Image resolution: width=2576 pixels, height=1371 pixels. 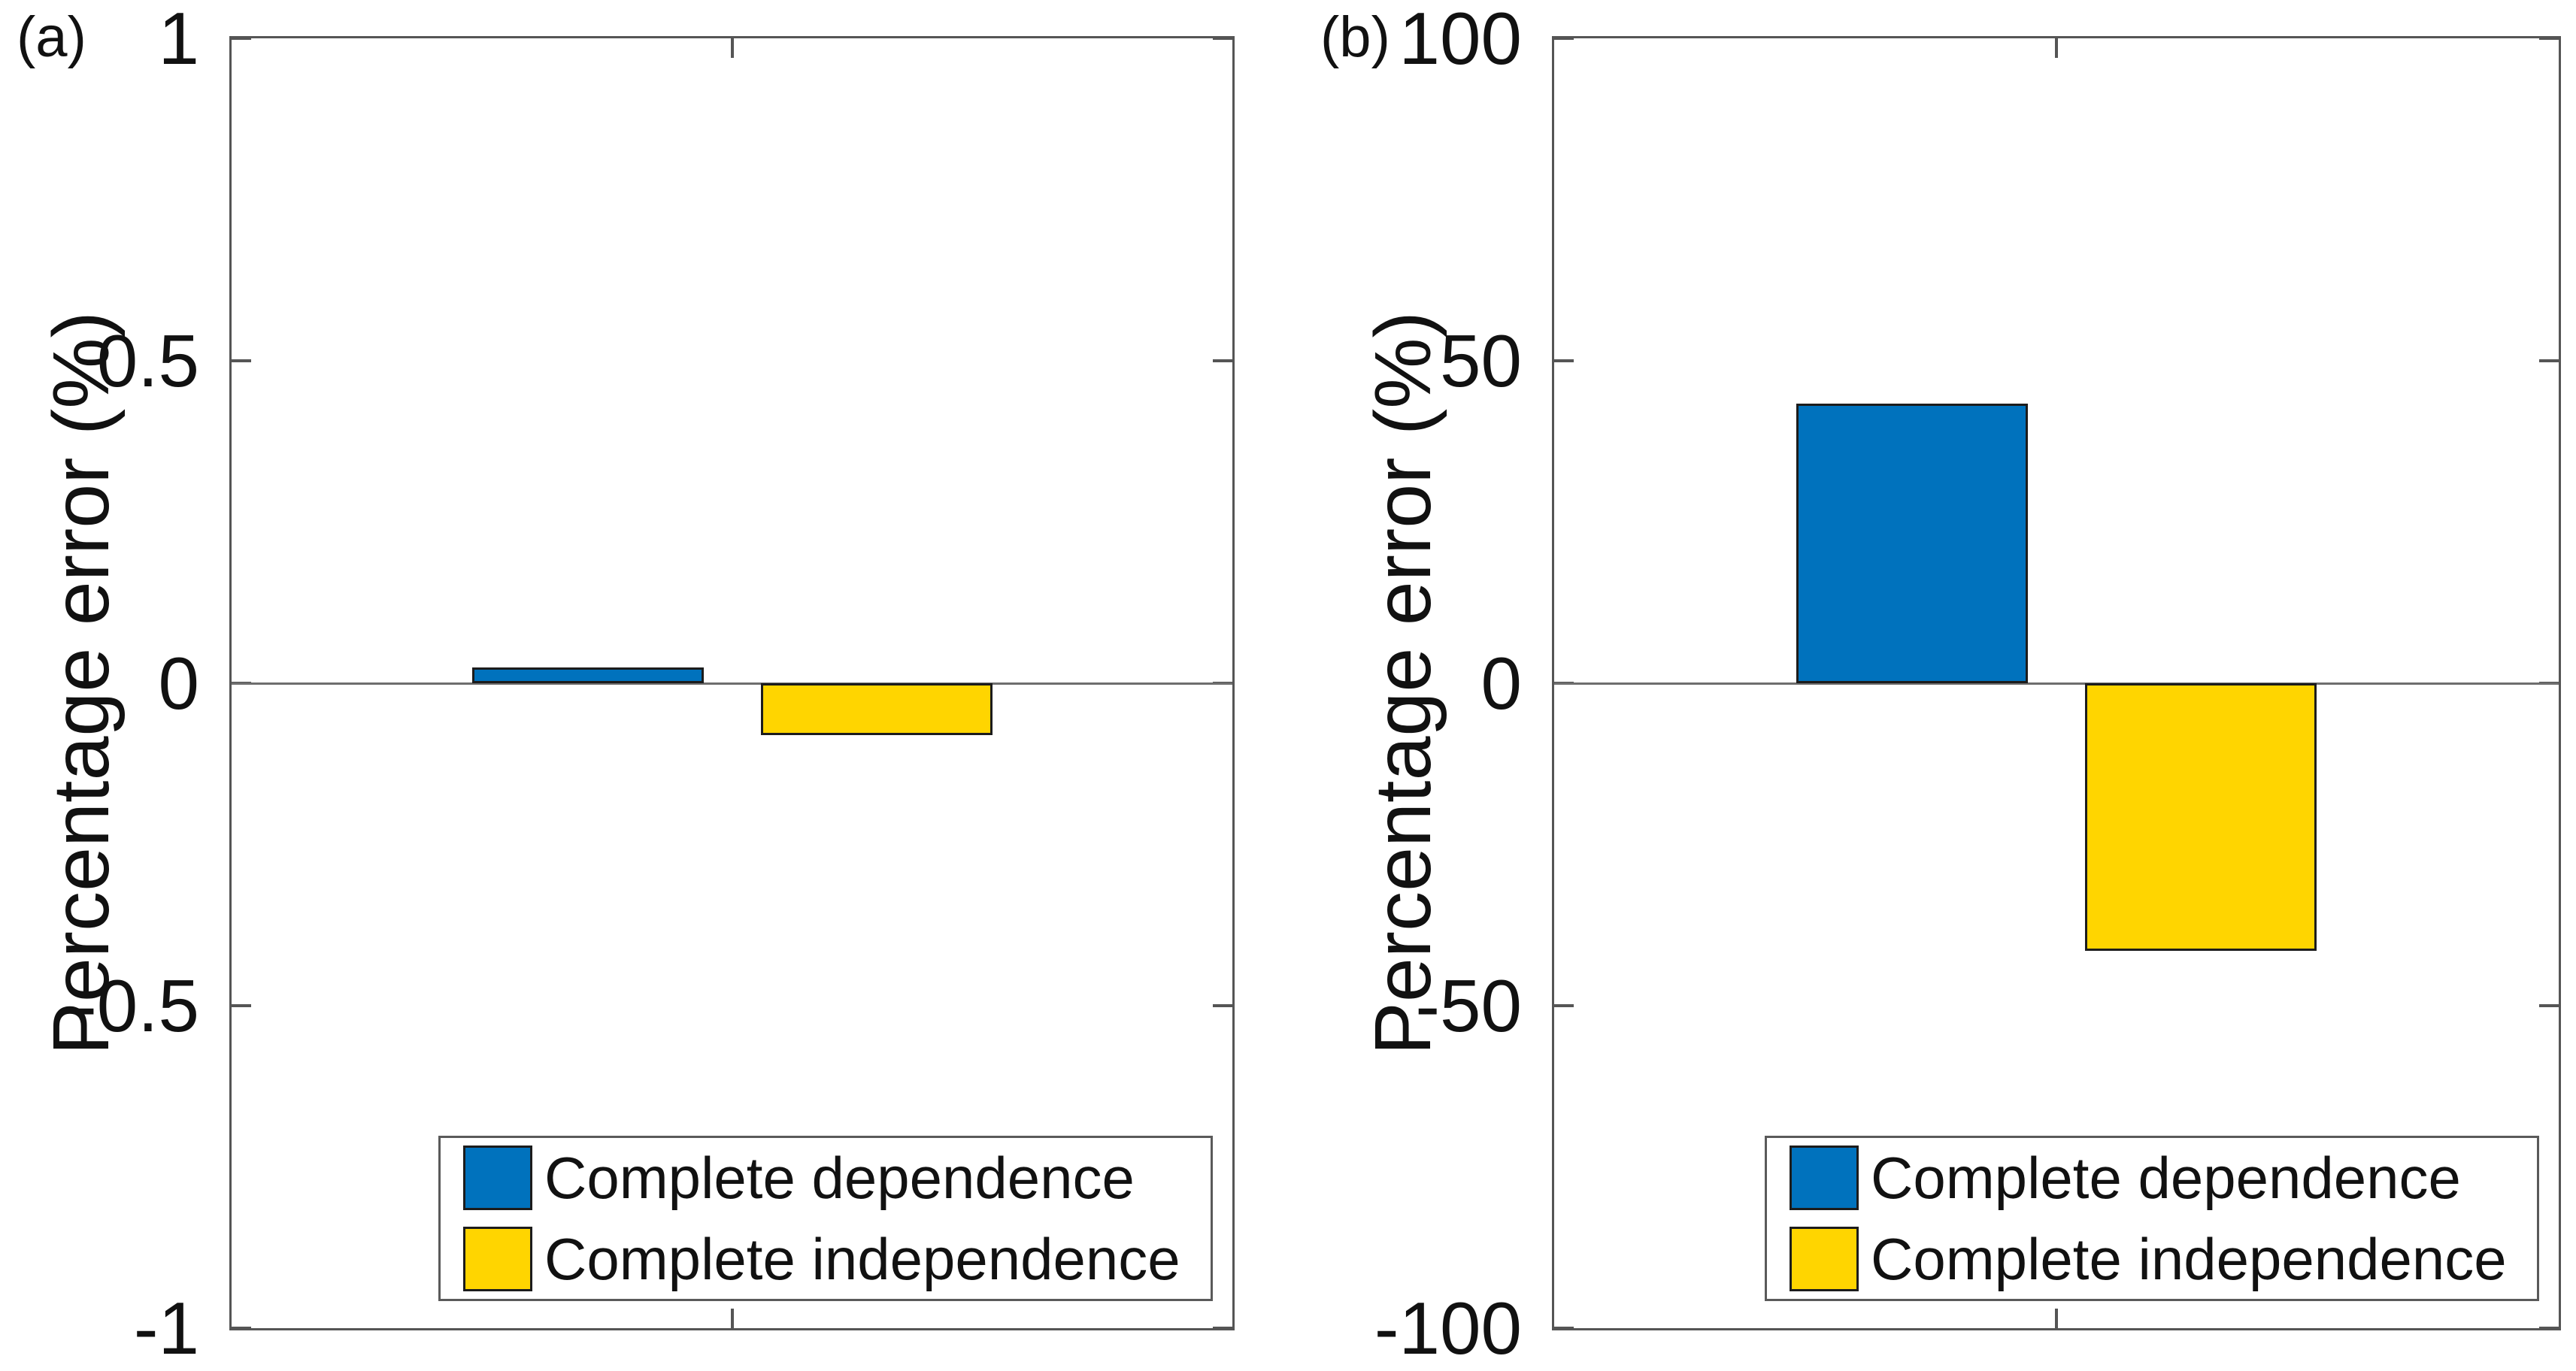 What do you see at coordinates (147, 360) in the screenshot?
I see `y-tick-label: 0.5` at bounding box center [147, 360].